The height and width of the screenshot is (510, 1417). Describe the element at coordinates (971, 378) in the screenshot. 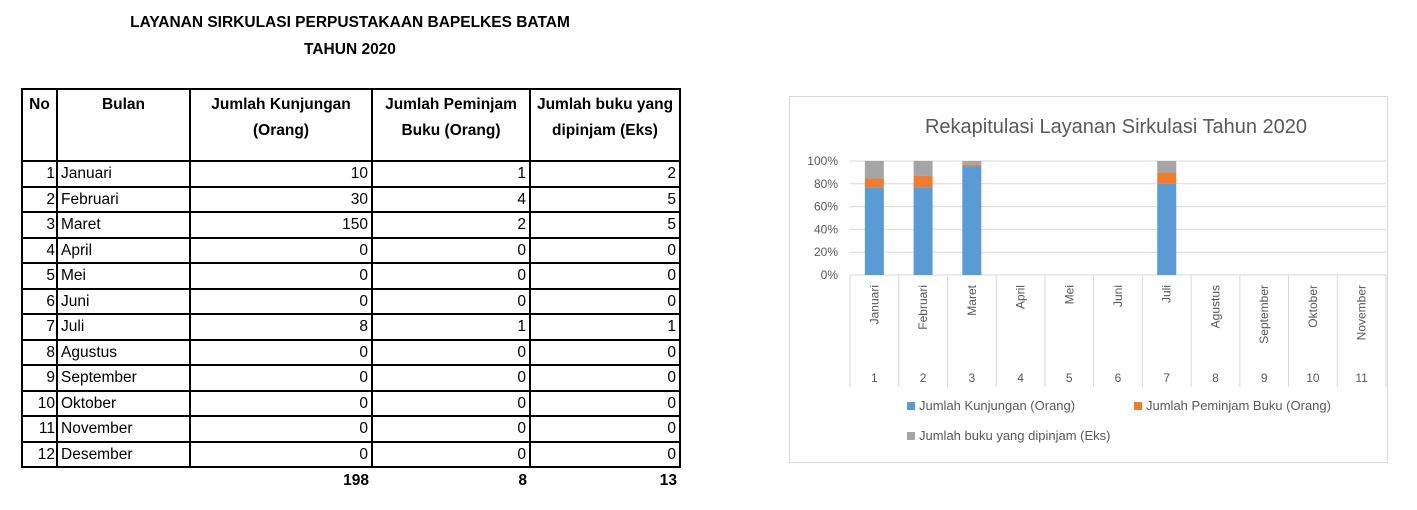

I see `x-group-label: 3` at that location.